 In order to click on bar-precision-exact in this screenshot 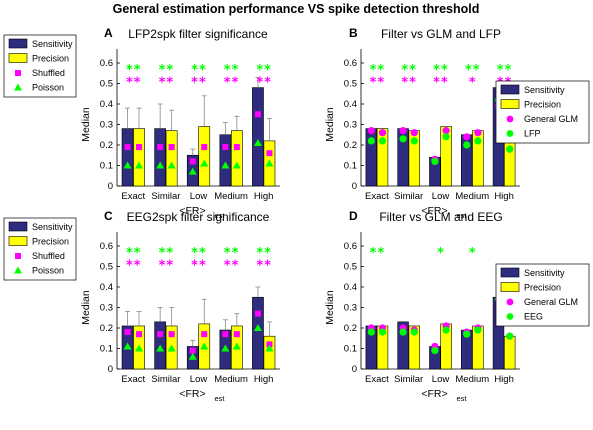, I will do `click(139, 157)`.